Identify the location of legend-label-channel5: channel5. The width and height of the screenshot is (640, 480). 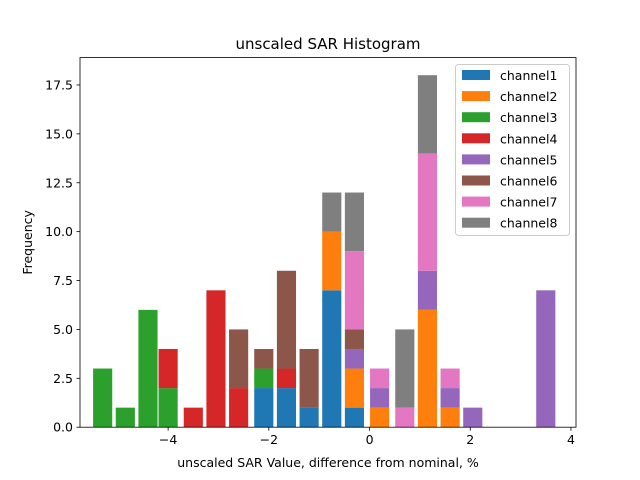
(528, 159).